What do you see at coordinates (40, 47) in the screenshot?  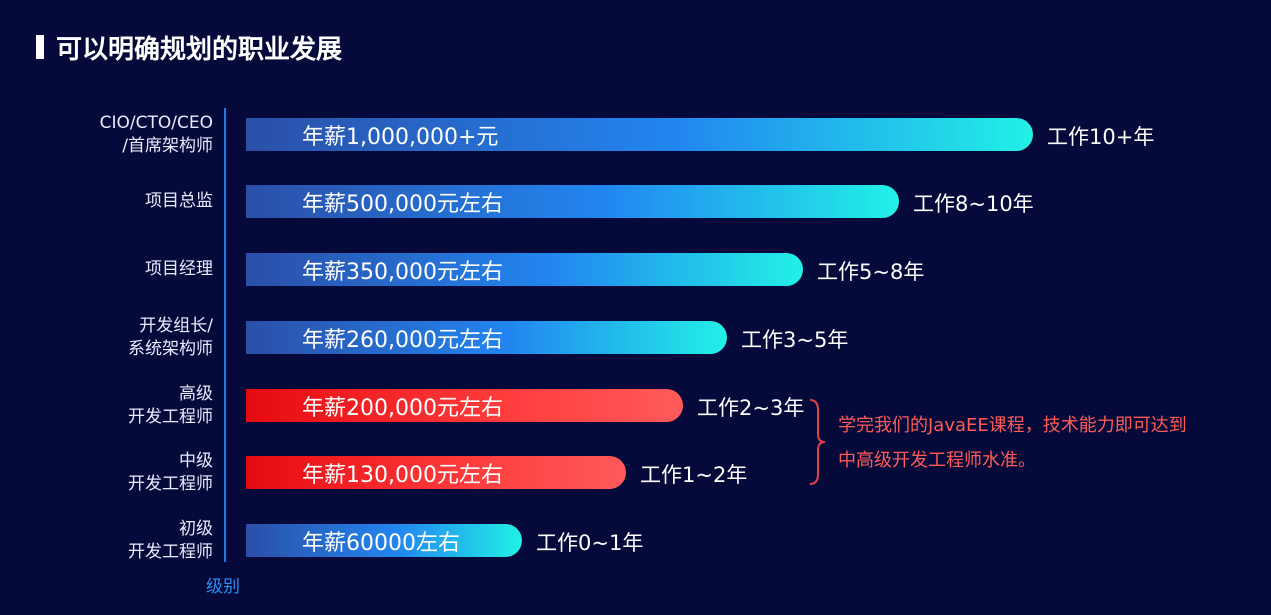 I see `title-marker` at bounding box center [40, 47].